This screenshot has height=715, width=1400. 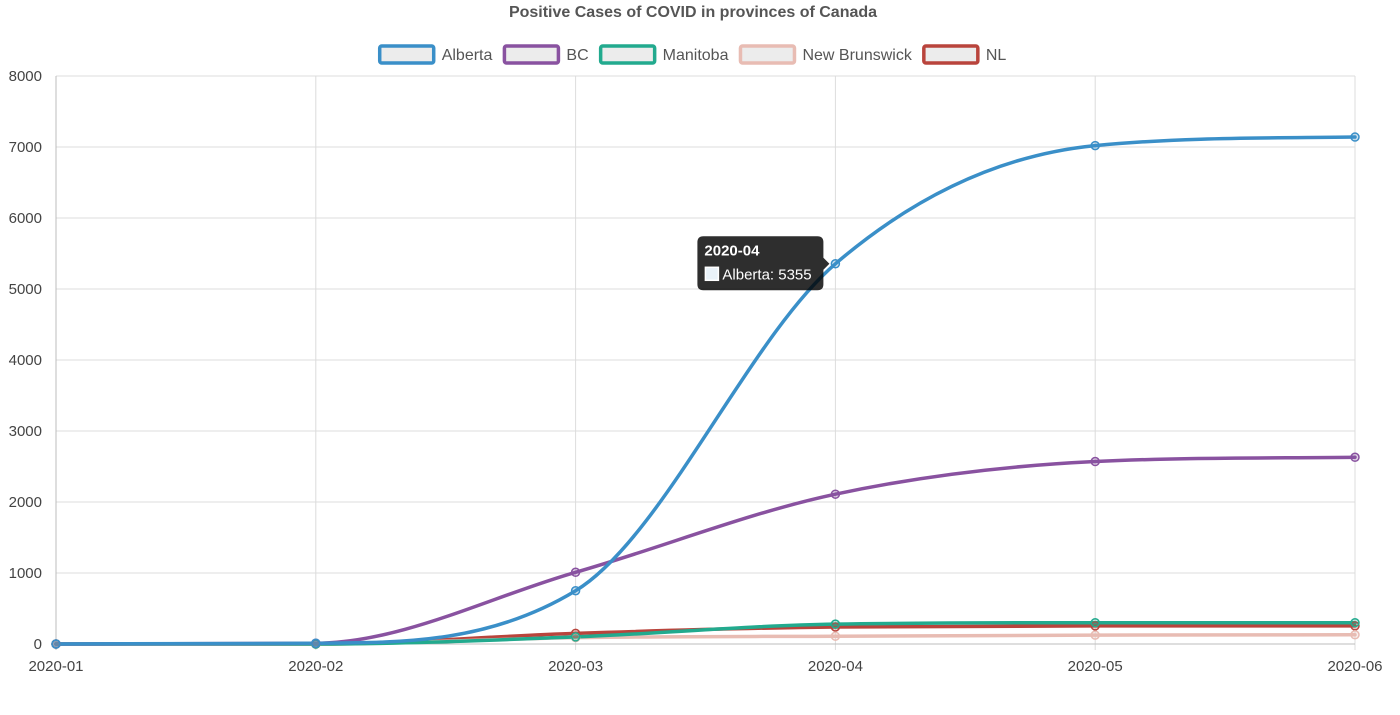 I want to click on legend-item-bc: BC, so click(x=545, y=54).